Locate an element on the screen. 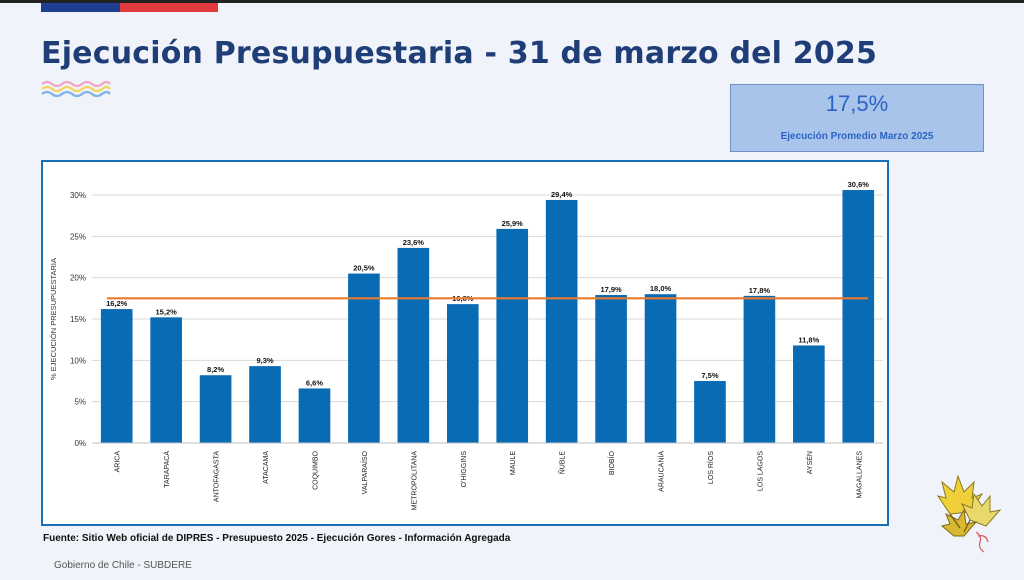 This screenshot has height=580, width=1024. bar-coquimbo is located at coordinates (314, 415).